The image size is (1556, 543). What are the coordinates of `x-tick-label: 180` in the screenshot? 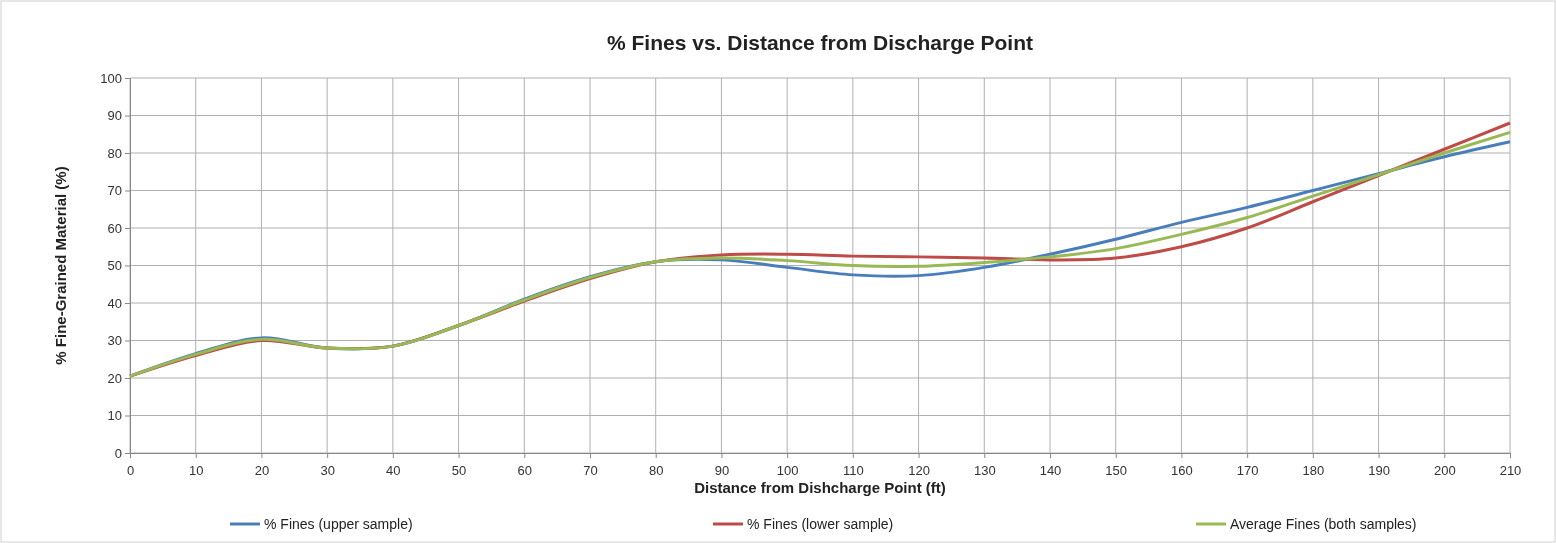 It's located at (1313, 471).